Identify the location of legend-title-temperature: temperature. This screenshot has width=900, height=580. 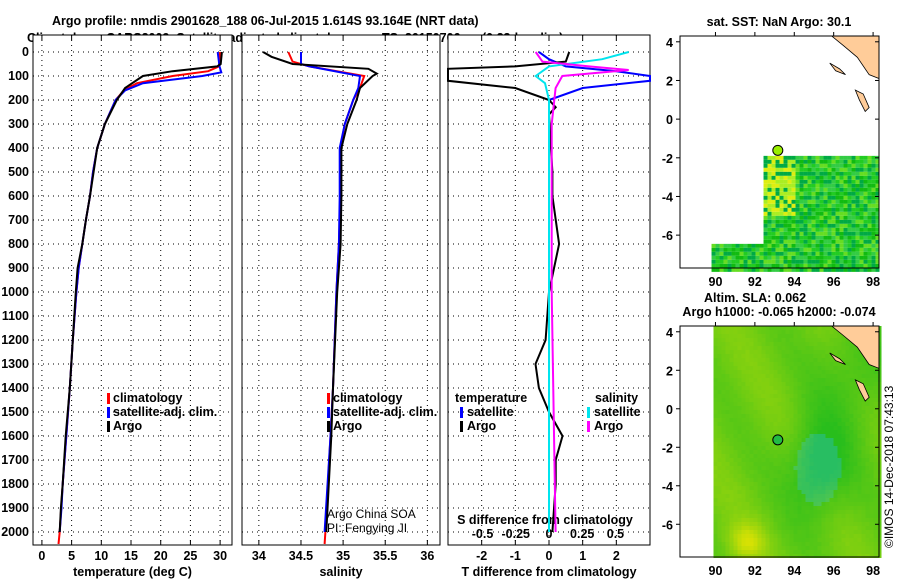
(491, 398).